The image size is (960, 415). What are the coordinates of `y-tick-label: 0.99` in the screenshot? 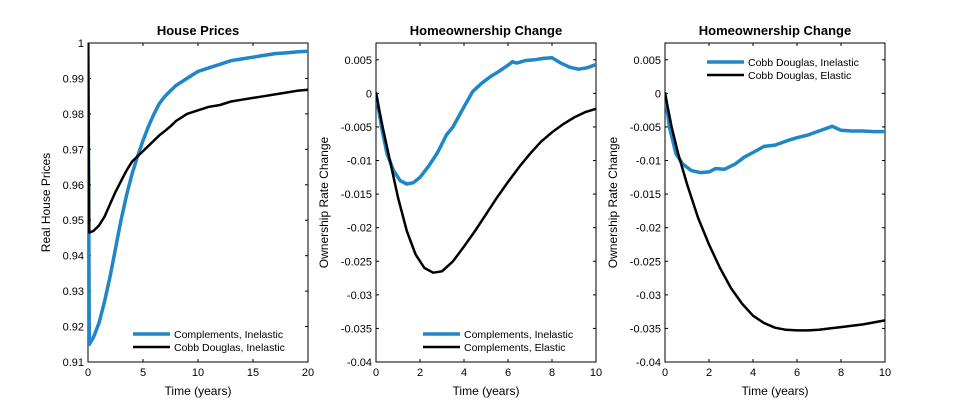 It's located at (73, 79).